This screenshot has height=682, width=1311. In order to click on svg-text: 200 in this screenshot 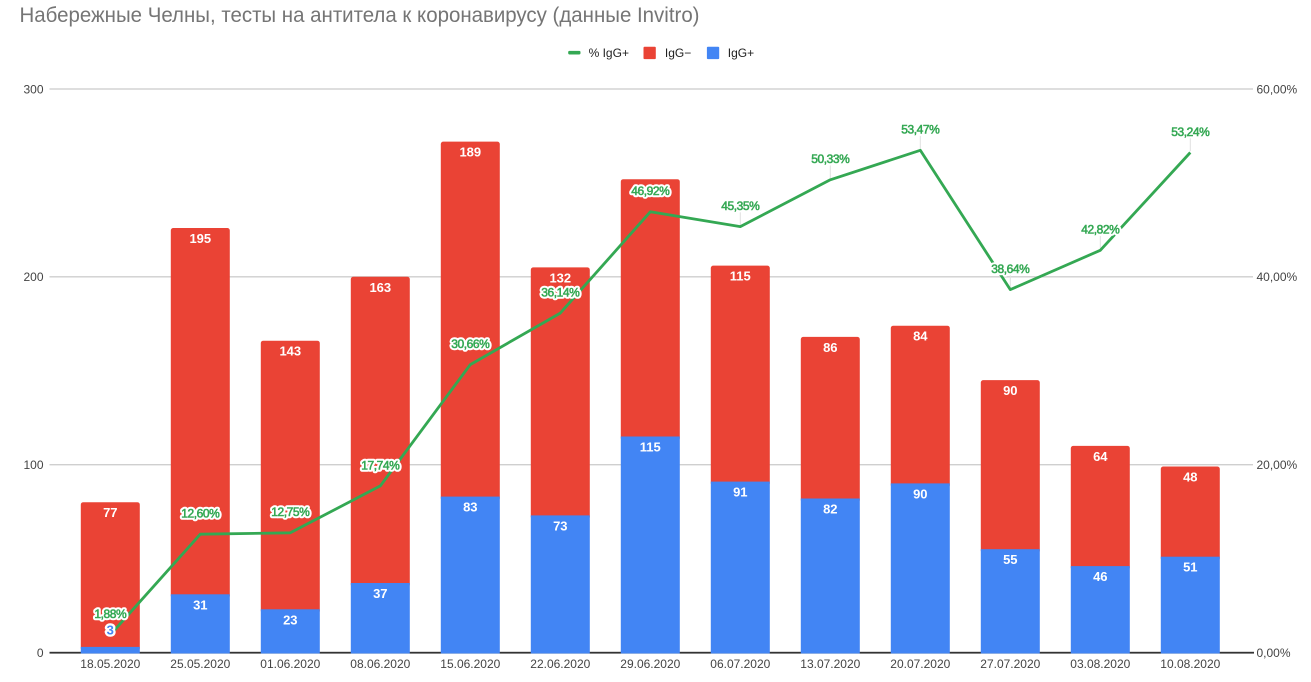, I will do `click(33, 277)`.